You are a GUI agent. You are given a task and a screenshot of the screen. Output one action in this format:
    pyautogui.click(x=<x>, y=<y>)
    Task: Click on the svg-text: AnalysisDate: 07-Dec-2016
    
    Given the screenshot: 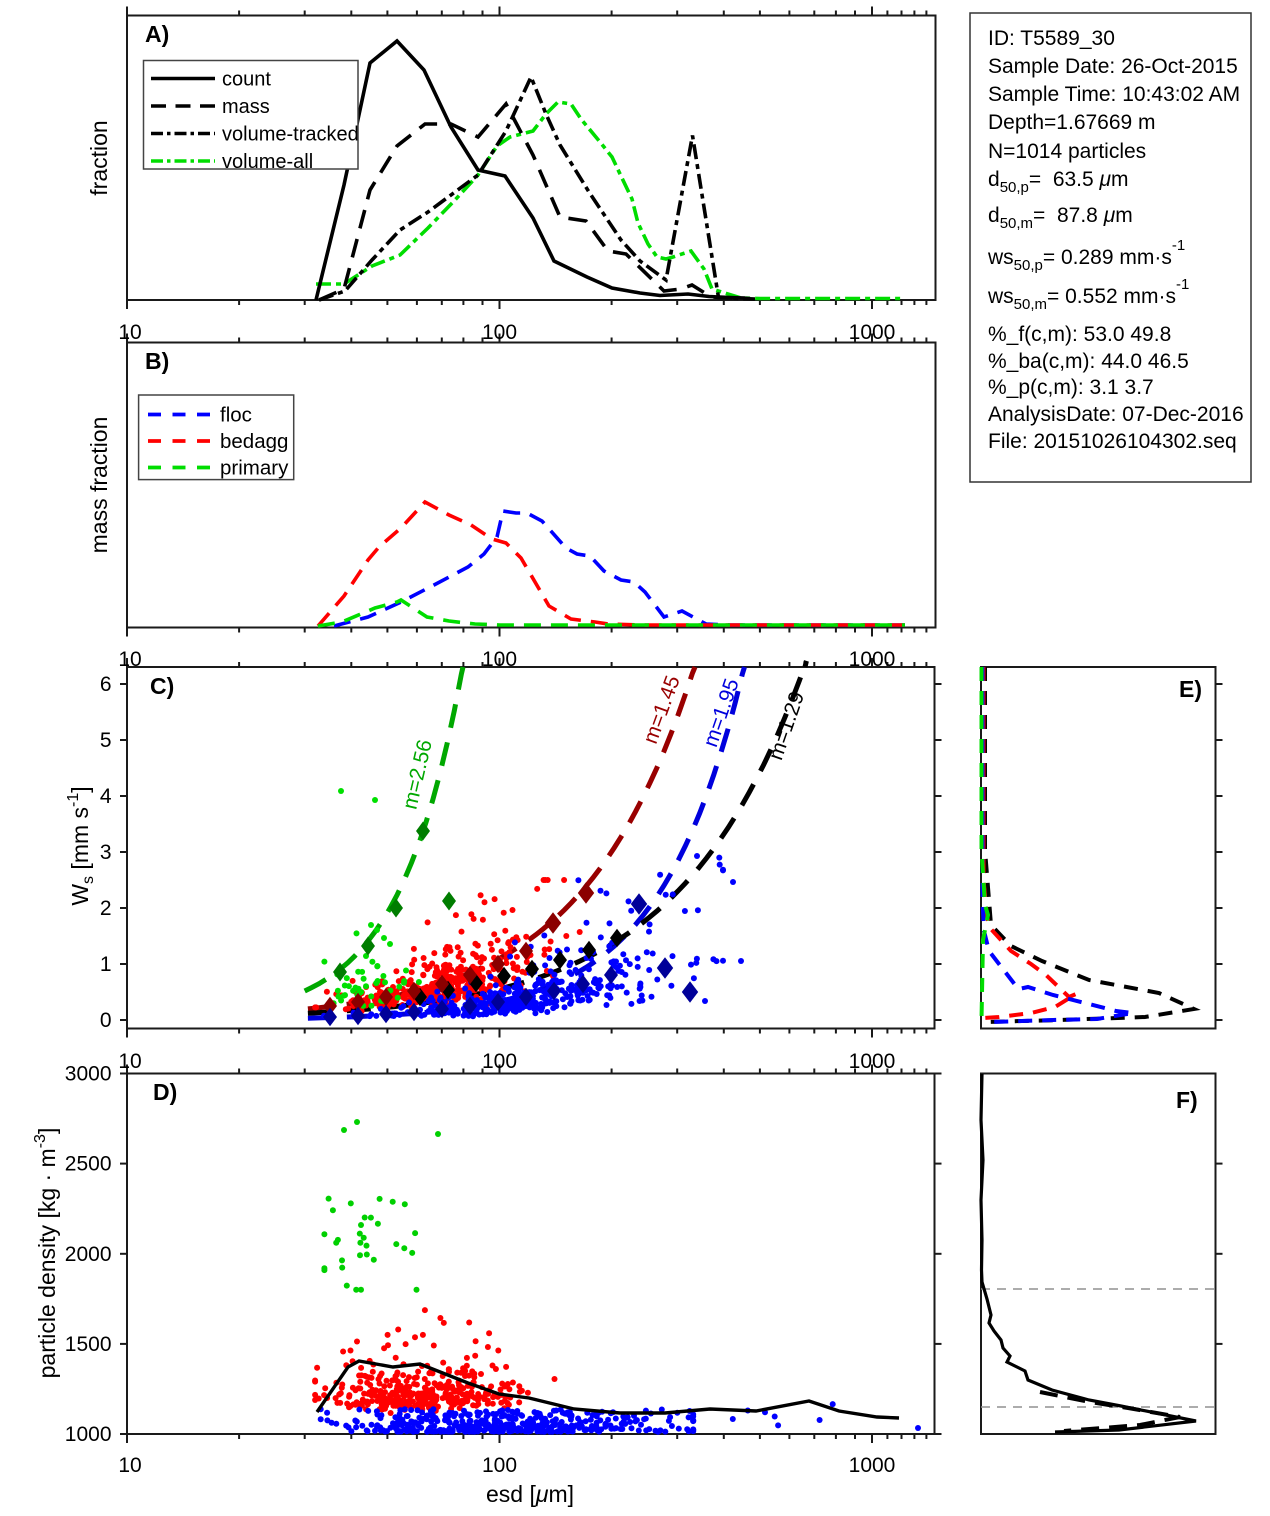 What is the action you would take?
    pyautogui.click(x=1116, y=414)
    